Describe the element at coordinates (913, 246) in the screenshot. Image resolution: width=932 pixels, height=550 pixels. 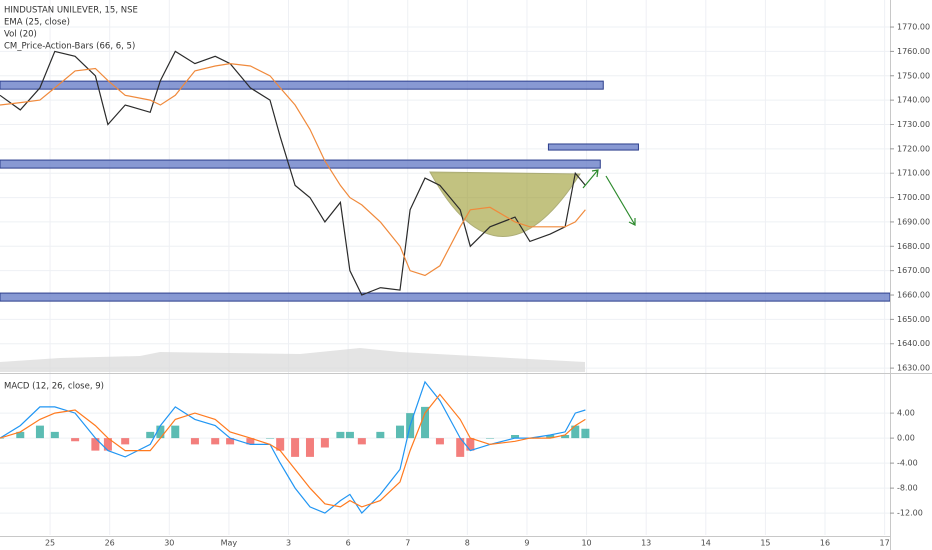
I see `y-tick-label: 1680.00` at that location.